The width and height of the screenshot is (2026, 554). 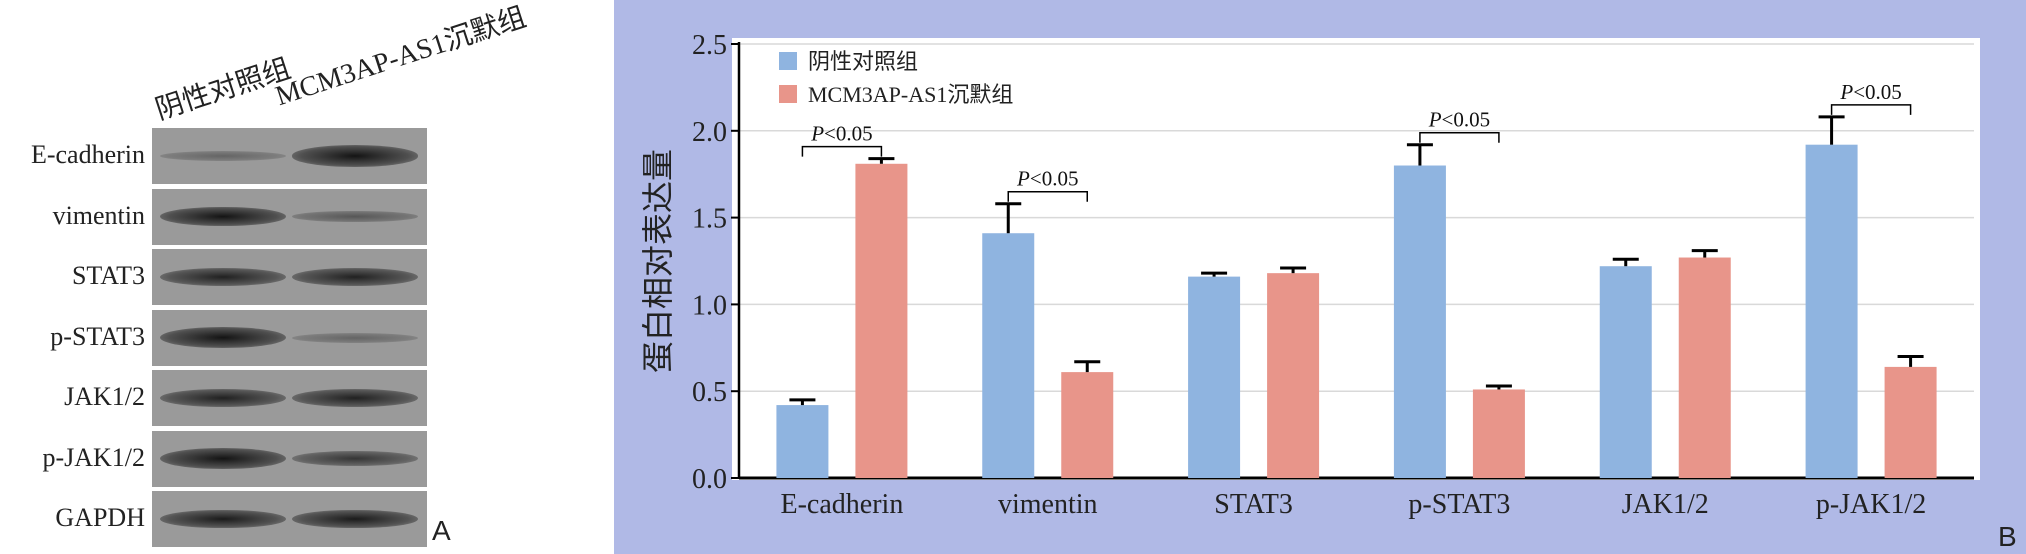 What do you see at coordinates (658, 261) in the screenshot?
I see `y-axis-label: 蛋白相对表达量` at bounding box center [658, 261].